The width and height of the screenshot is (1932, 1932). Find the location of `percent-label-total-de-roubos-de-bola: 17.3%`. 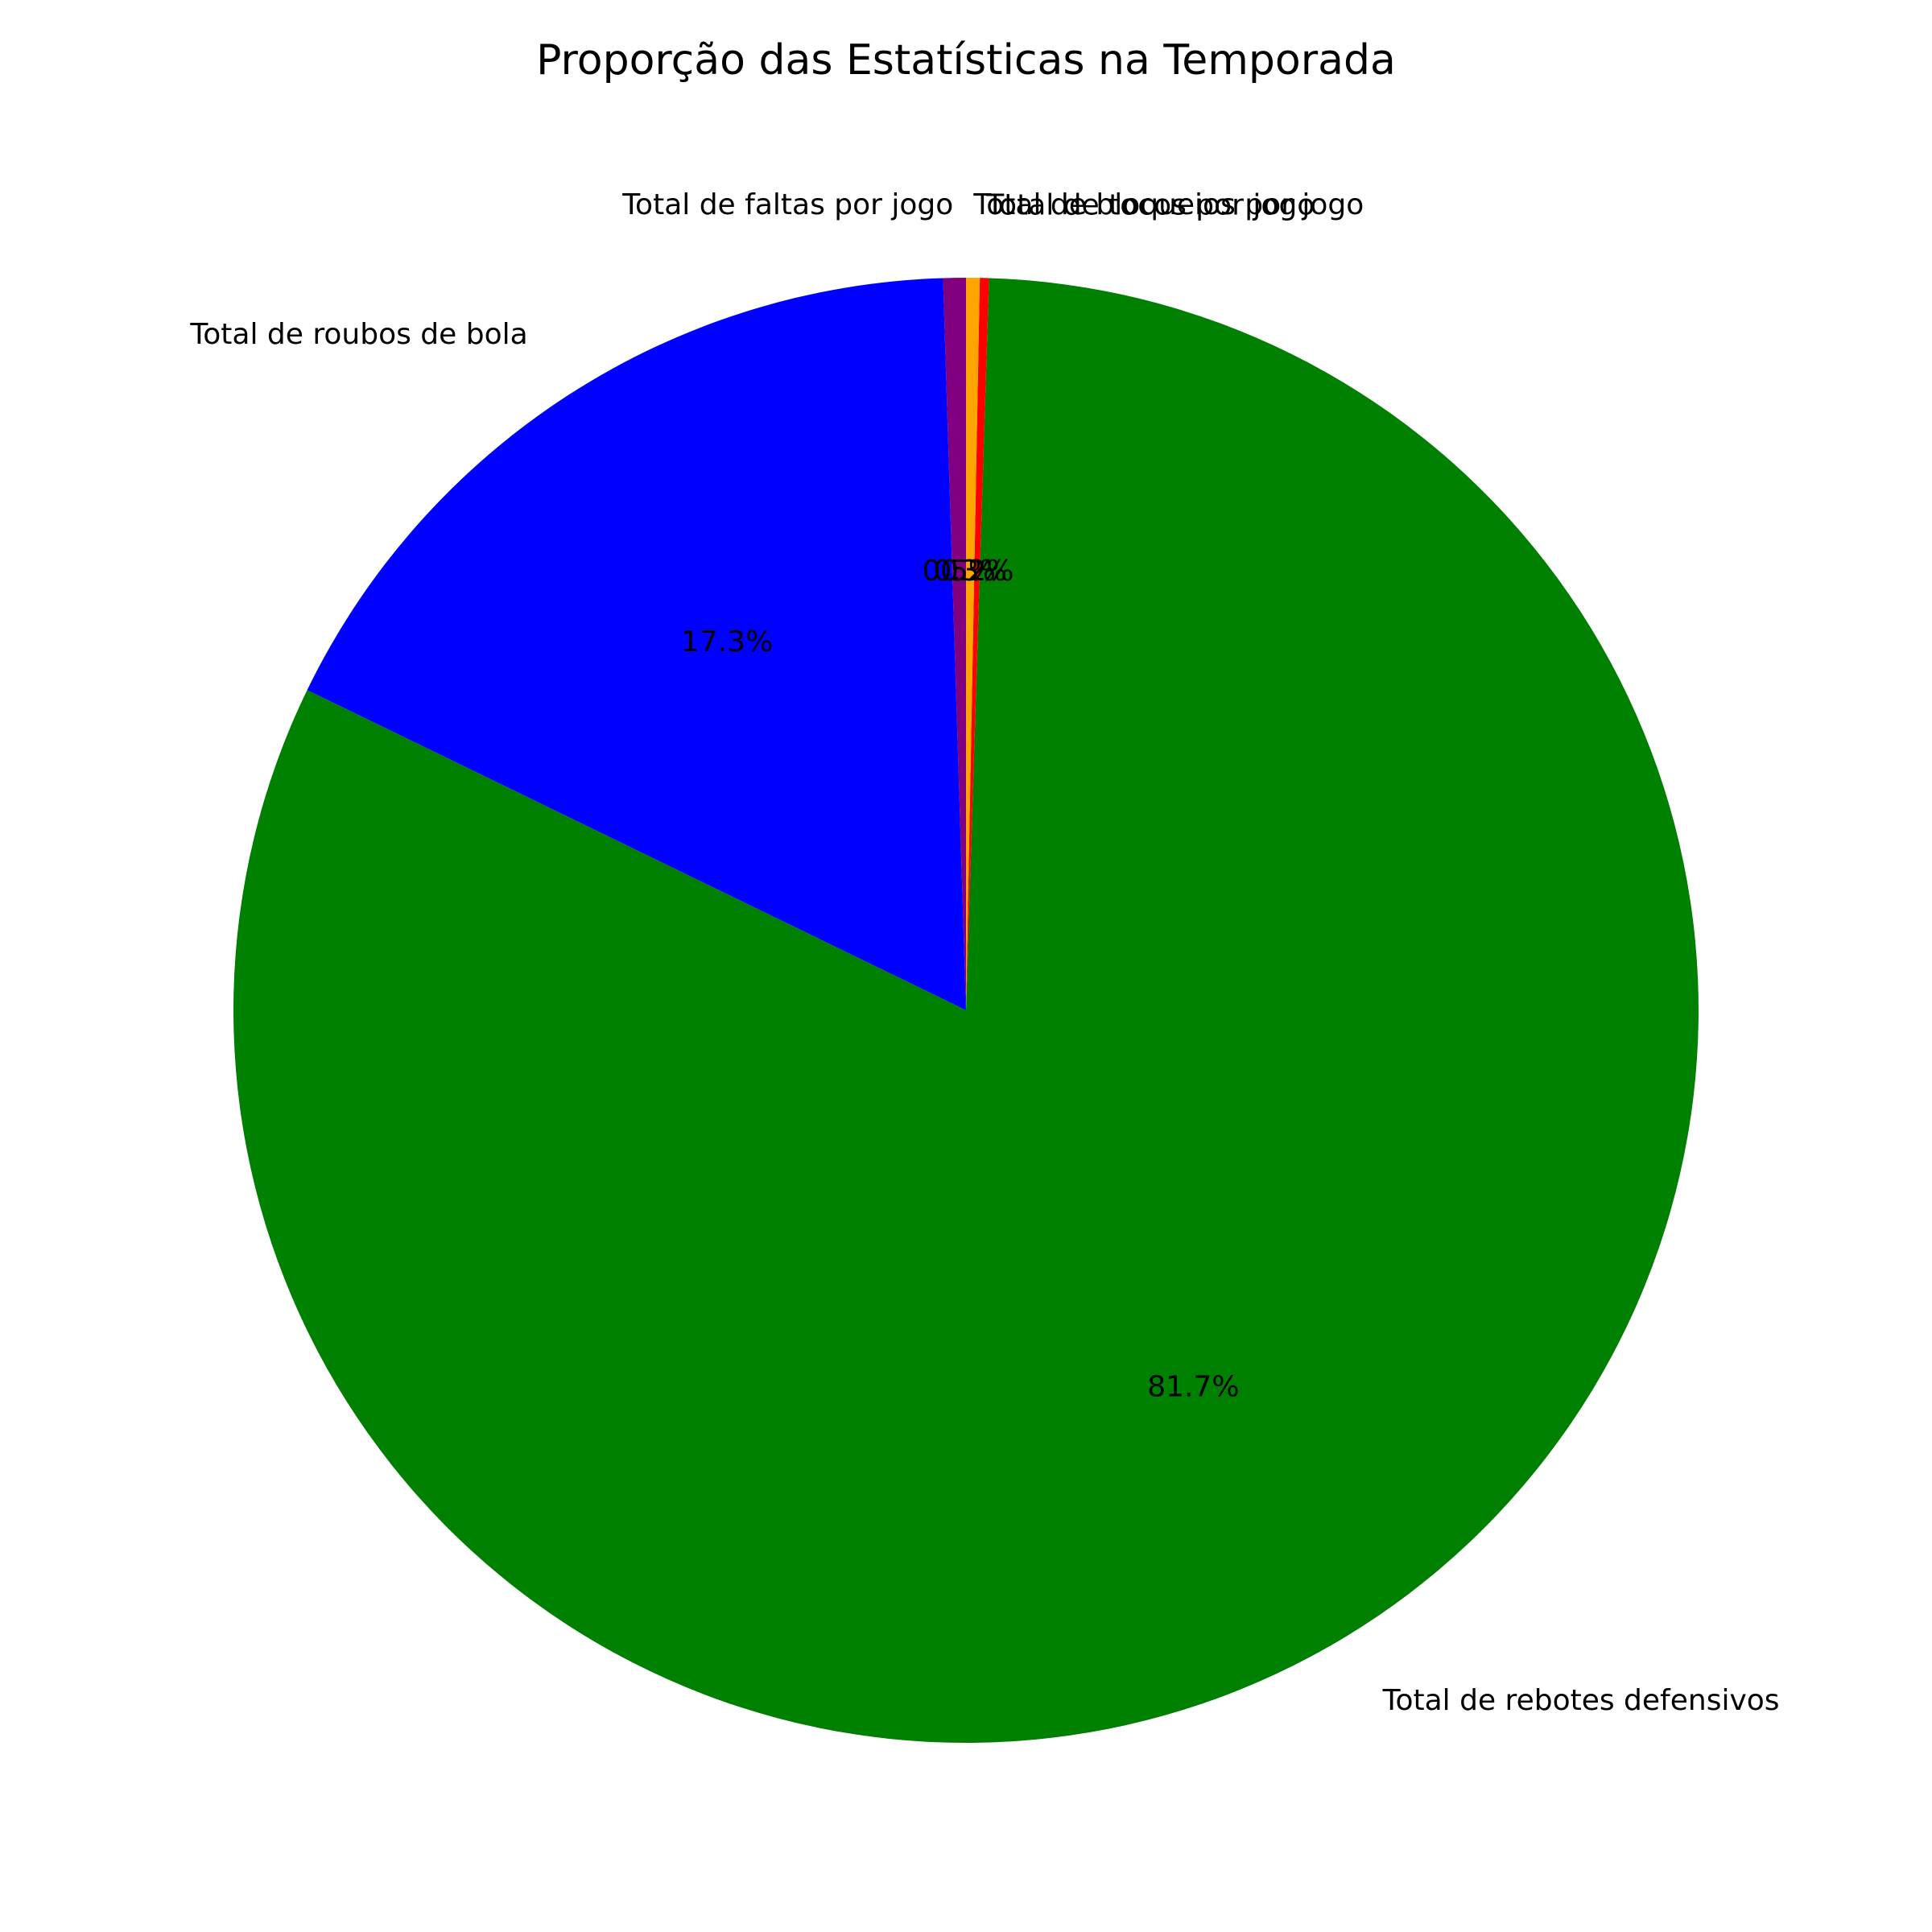

percent-label-total-de-roubos-de-bola: 17.3% is located at coordinates (727, 641).